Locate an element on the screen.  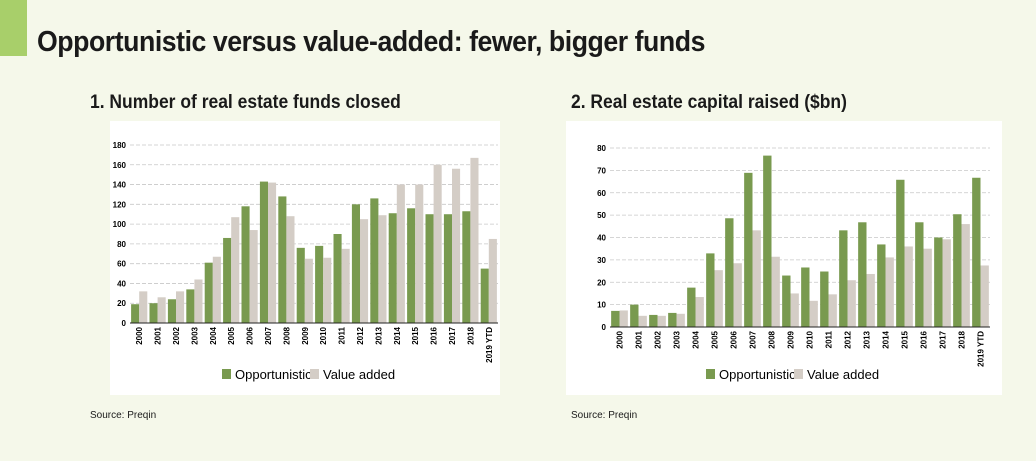
legend-label: Value added is located at coordinates (843, 374).